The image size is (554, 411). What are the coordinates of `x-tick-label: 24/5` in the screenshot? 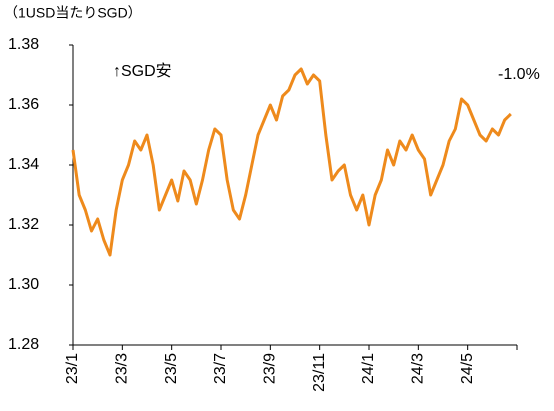 It's located at (467, 368).